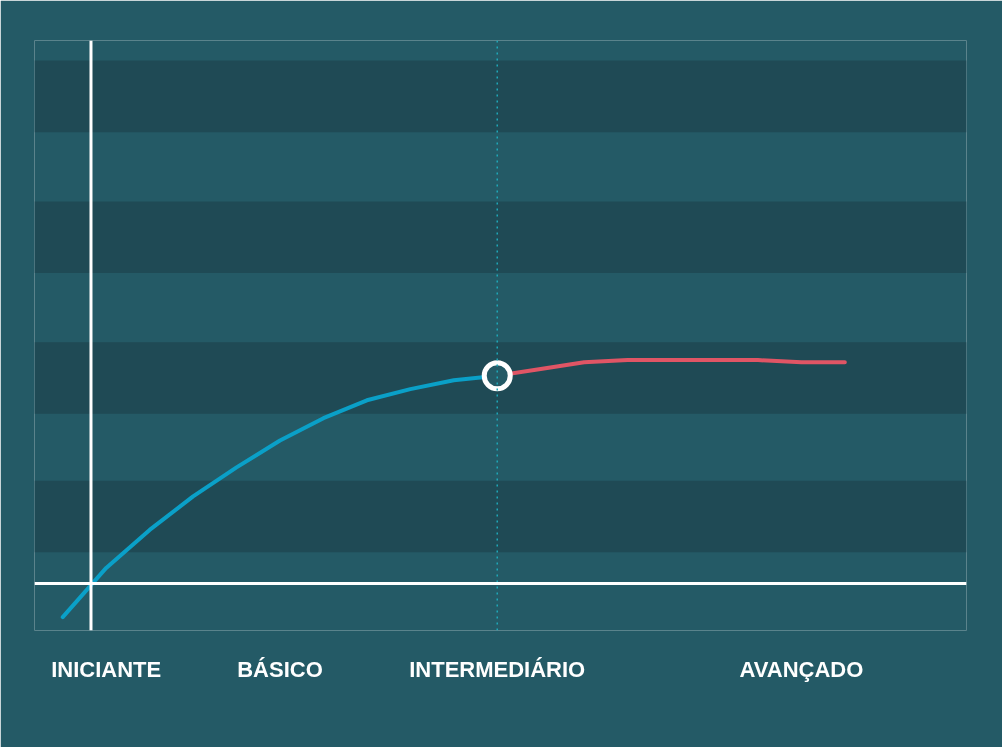  Describe the element at coordinates (497, 669) in the screenshot. I see `x-tick-label: INTERMEDIÁRIO` at that location.